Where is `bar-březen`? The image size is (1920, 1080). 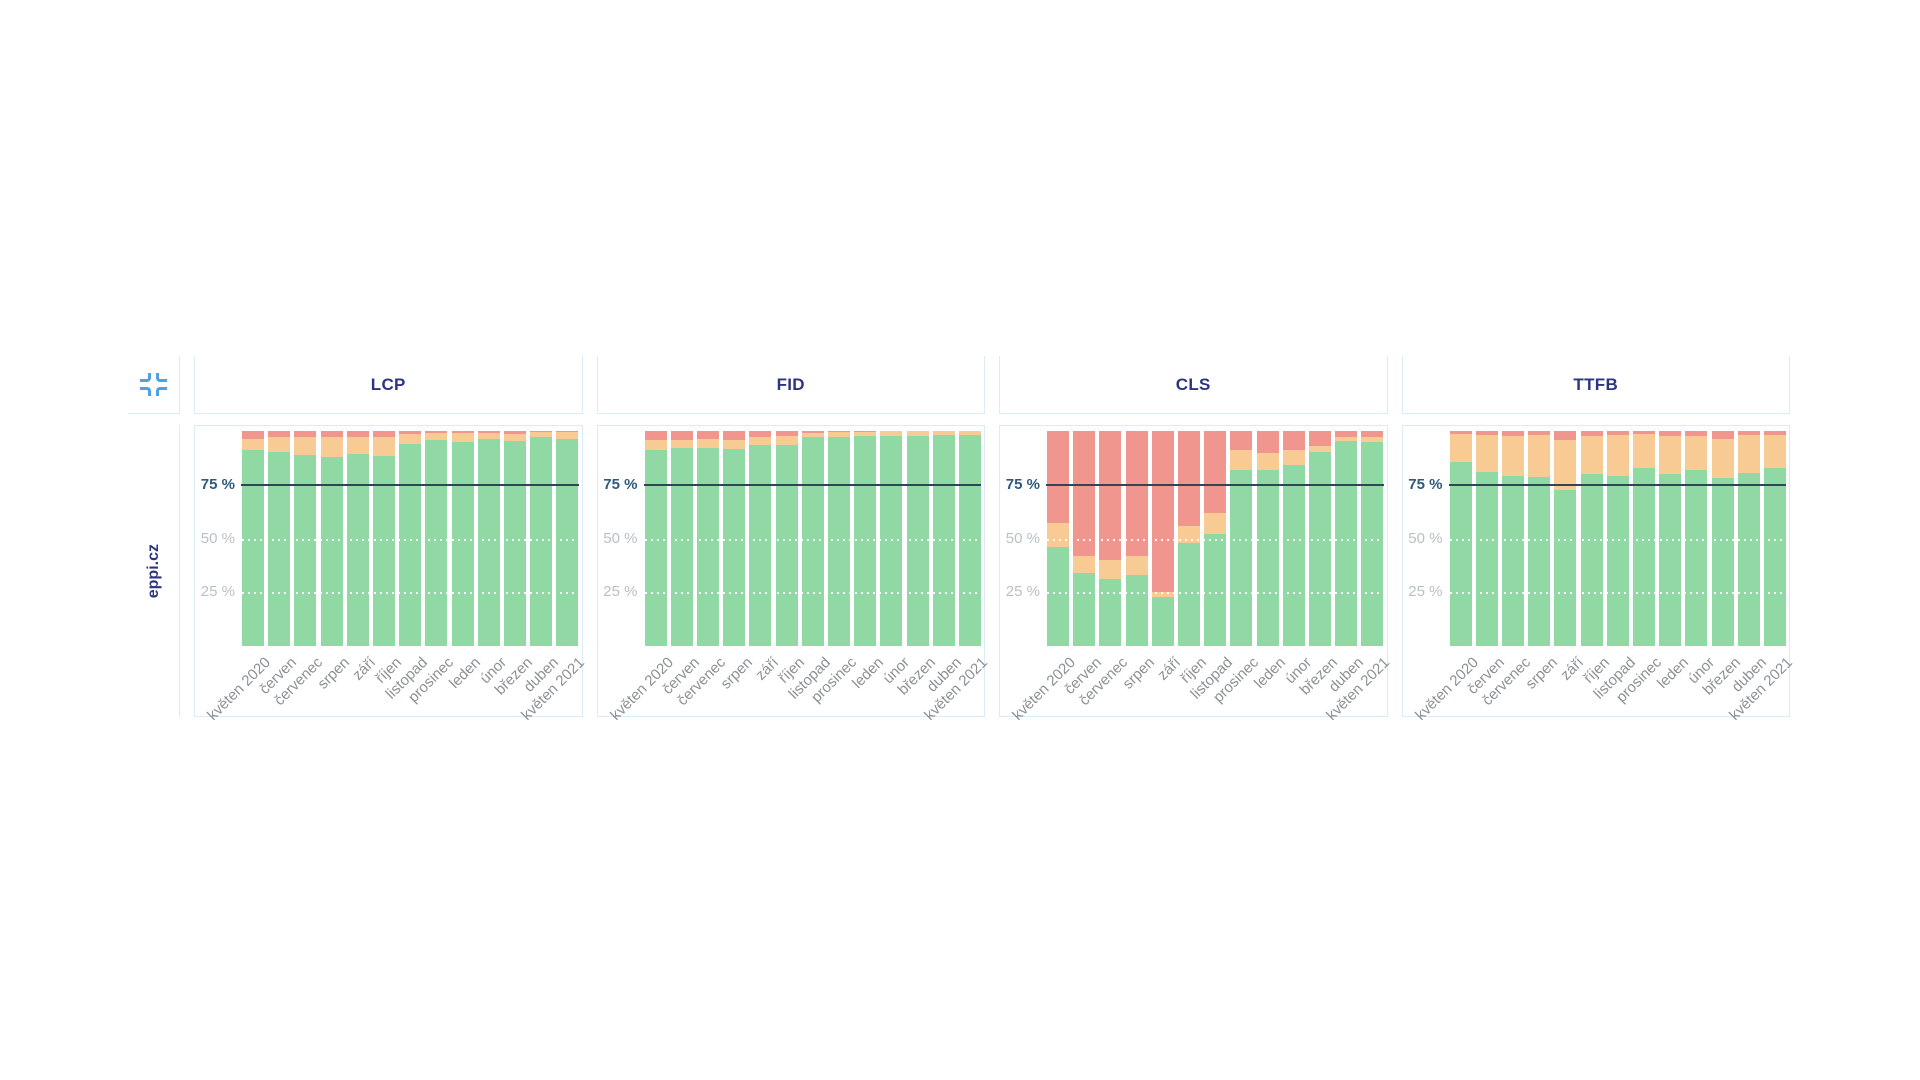 bar-březen is located at coordinates (515, 538).